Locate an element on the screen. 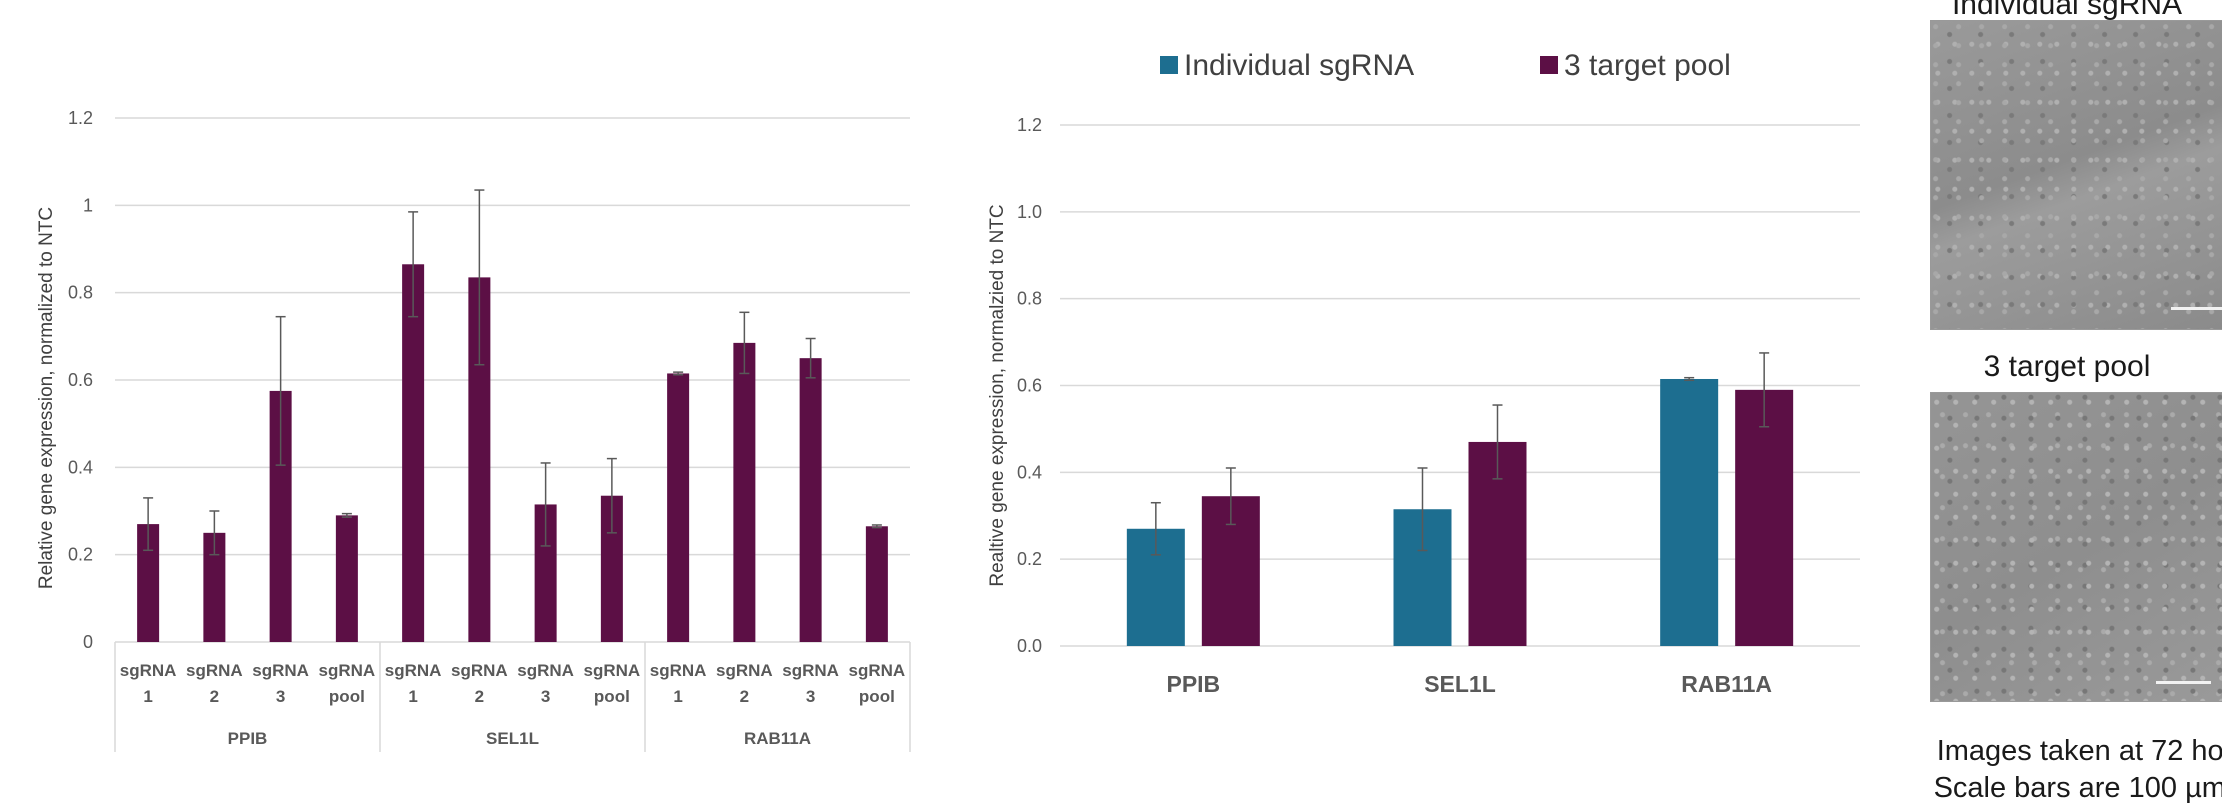 Image resolution: width=2222 pixels, height=810 pixels. micrograph-bottom-label: 3 target pool is located at coordinates (2067, 366).